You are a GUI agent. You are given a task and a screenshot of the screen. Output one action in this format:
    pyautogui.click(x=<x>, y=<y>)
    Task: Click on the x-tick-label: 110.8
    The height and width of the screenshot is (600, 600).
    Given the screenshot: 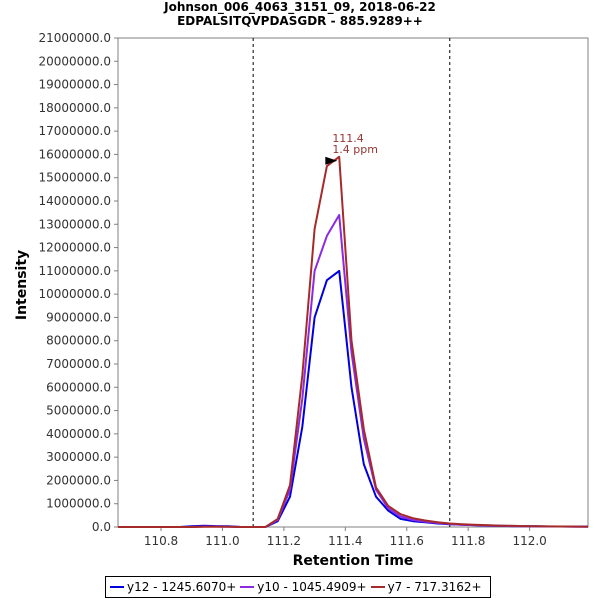 What is the action you would take?
    pyautogui.click(x=161, y=541)
    